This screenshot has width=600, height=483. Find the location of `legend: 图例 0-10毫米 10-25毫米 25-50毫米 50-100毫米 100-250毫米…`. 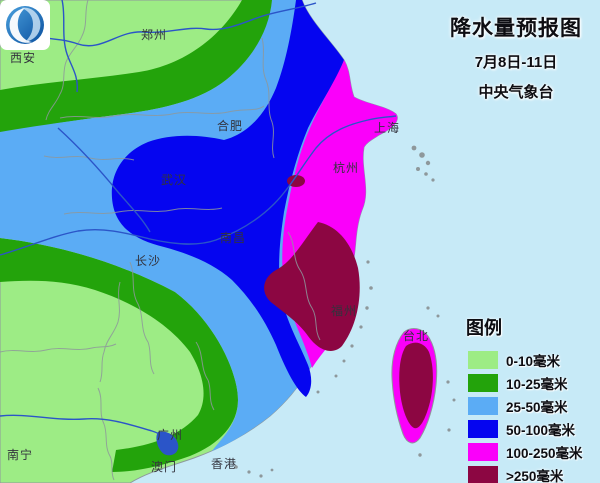

legend: 图例 0-10毫米 10-25毫米 25-50毫米 50-100毫米 100-250毫米… is located at coordinates (528, 398).